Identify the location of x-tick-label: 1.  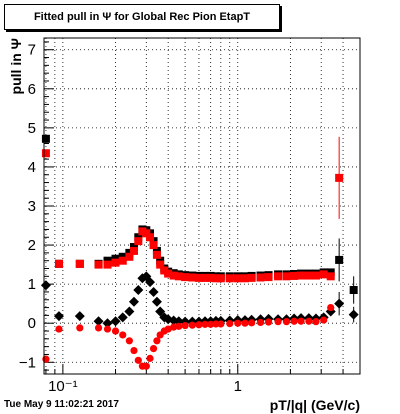
(238, 386).